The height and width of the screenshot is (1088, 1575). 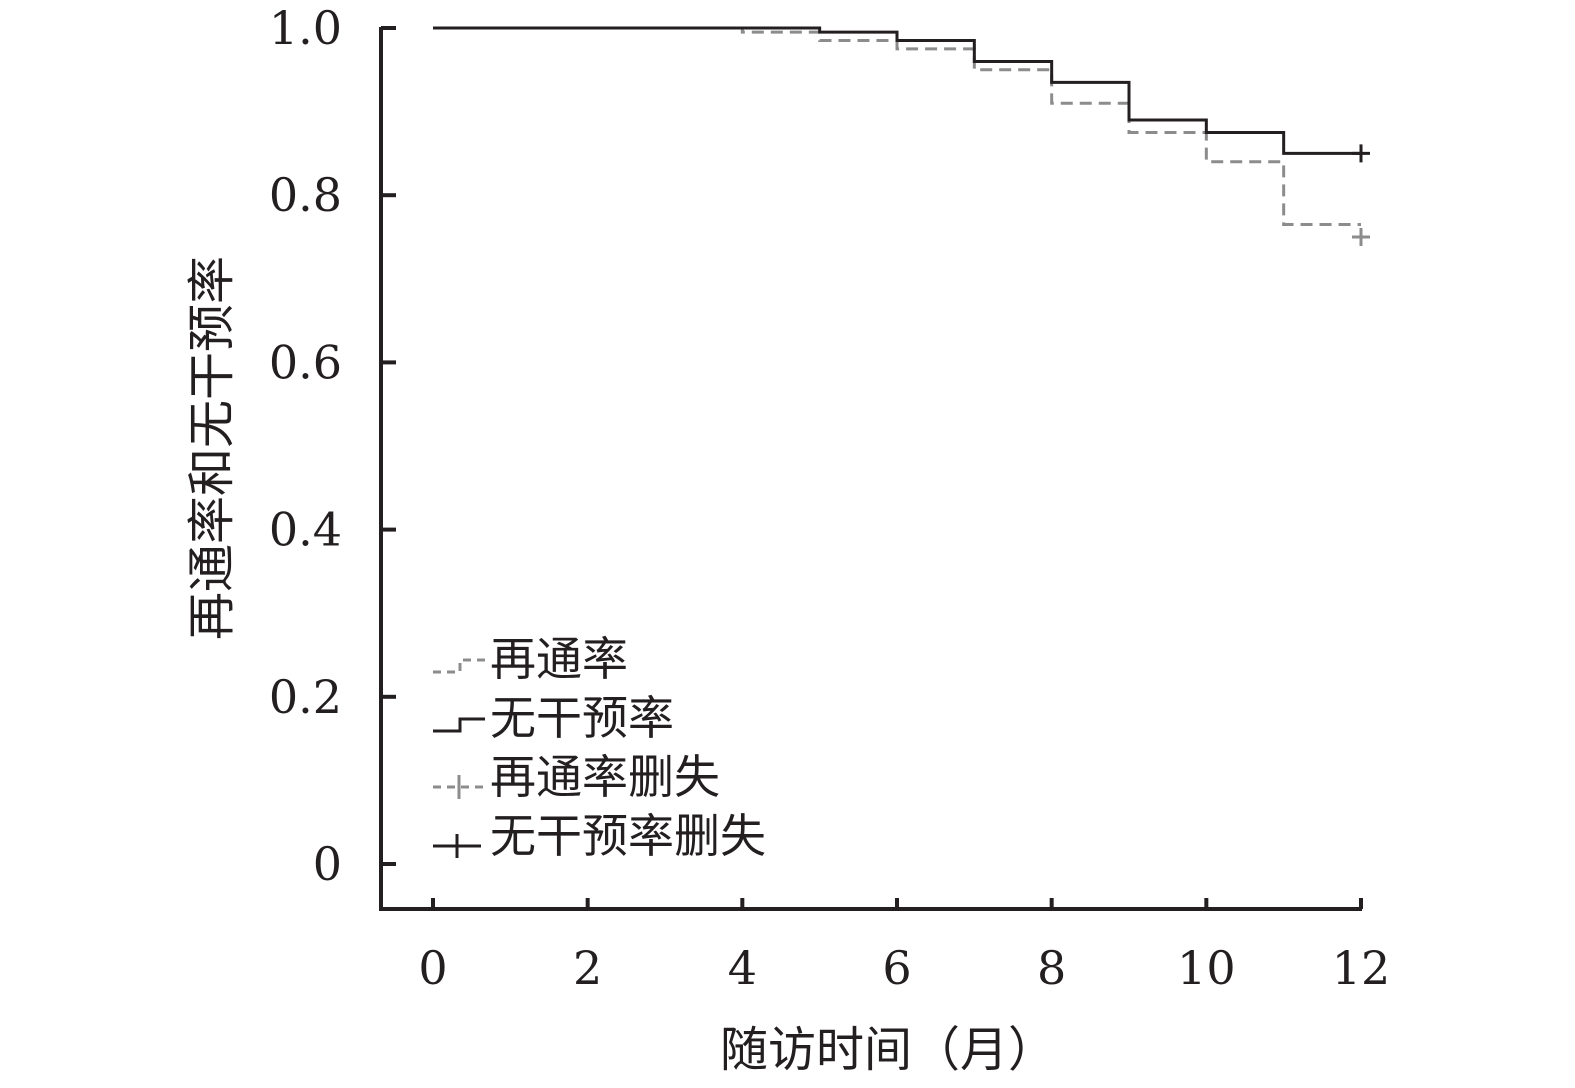 I want to click on legend-label-recanal-censor: 再通率删失, so click(x=605, y=777).